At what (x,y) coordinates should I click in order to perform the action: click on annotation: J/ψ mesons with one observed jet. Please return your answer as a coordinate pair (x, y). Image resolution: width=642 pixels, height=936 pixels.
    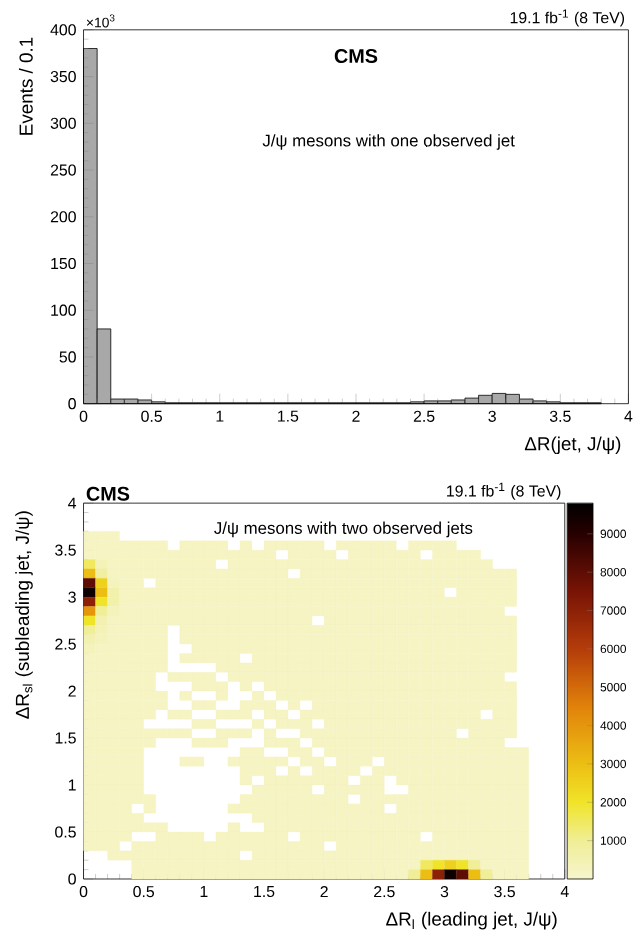
    Looking at the image, I should click on (388, 142).